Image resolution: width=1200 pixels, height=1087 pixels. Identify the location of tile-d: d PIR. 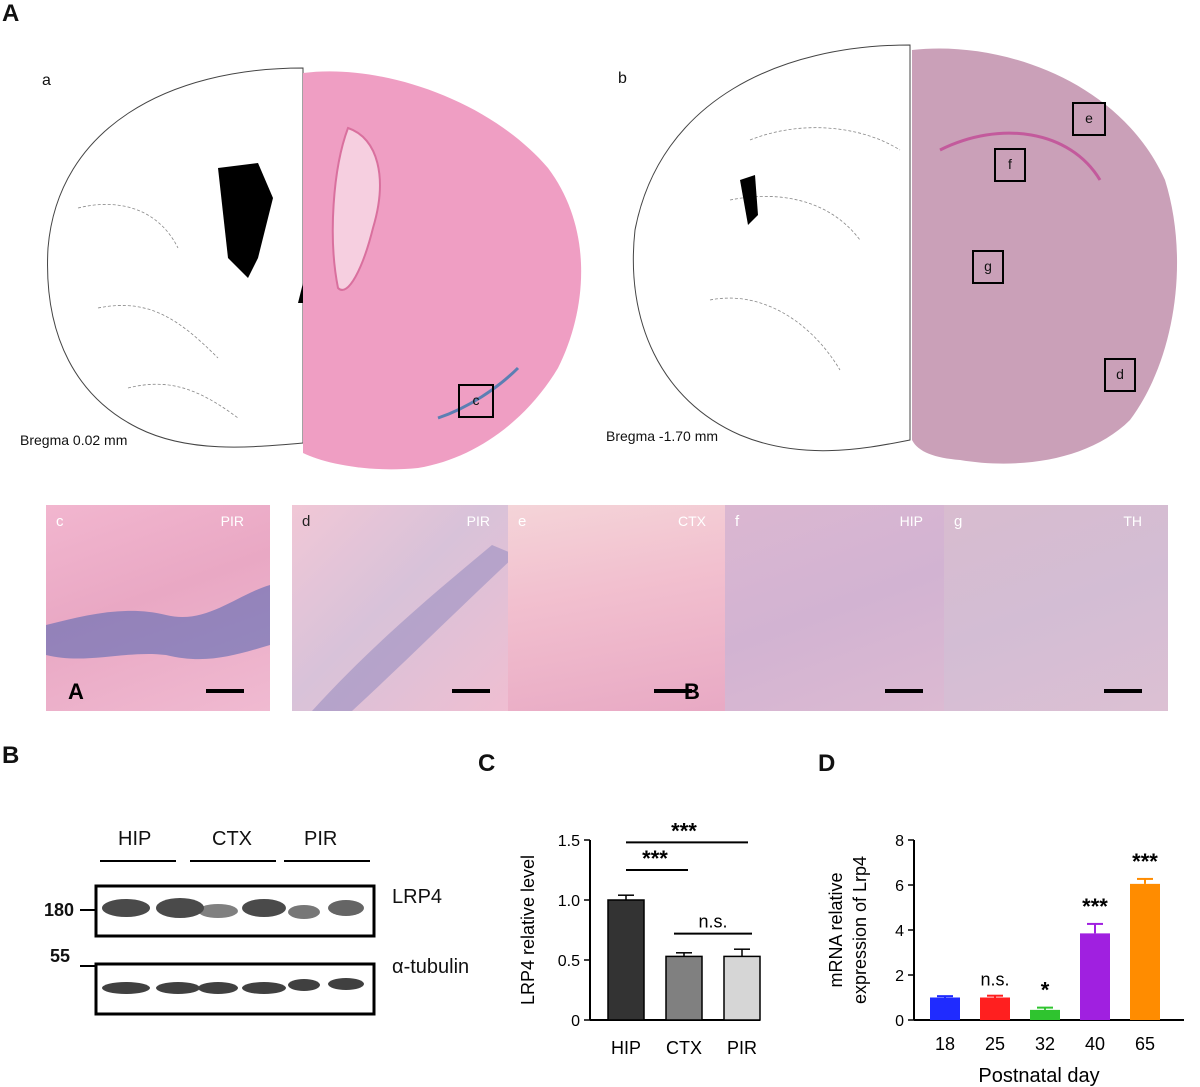
(404, 608).